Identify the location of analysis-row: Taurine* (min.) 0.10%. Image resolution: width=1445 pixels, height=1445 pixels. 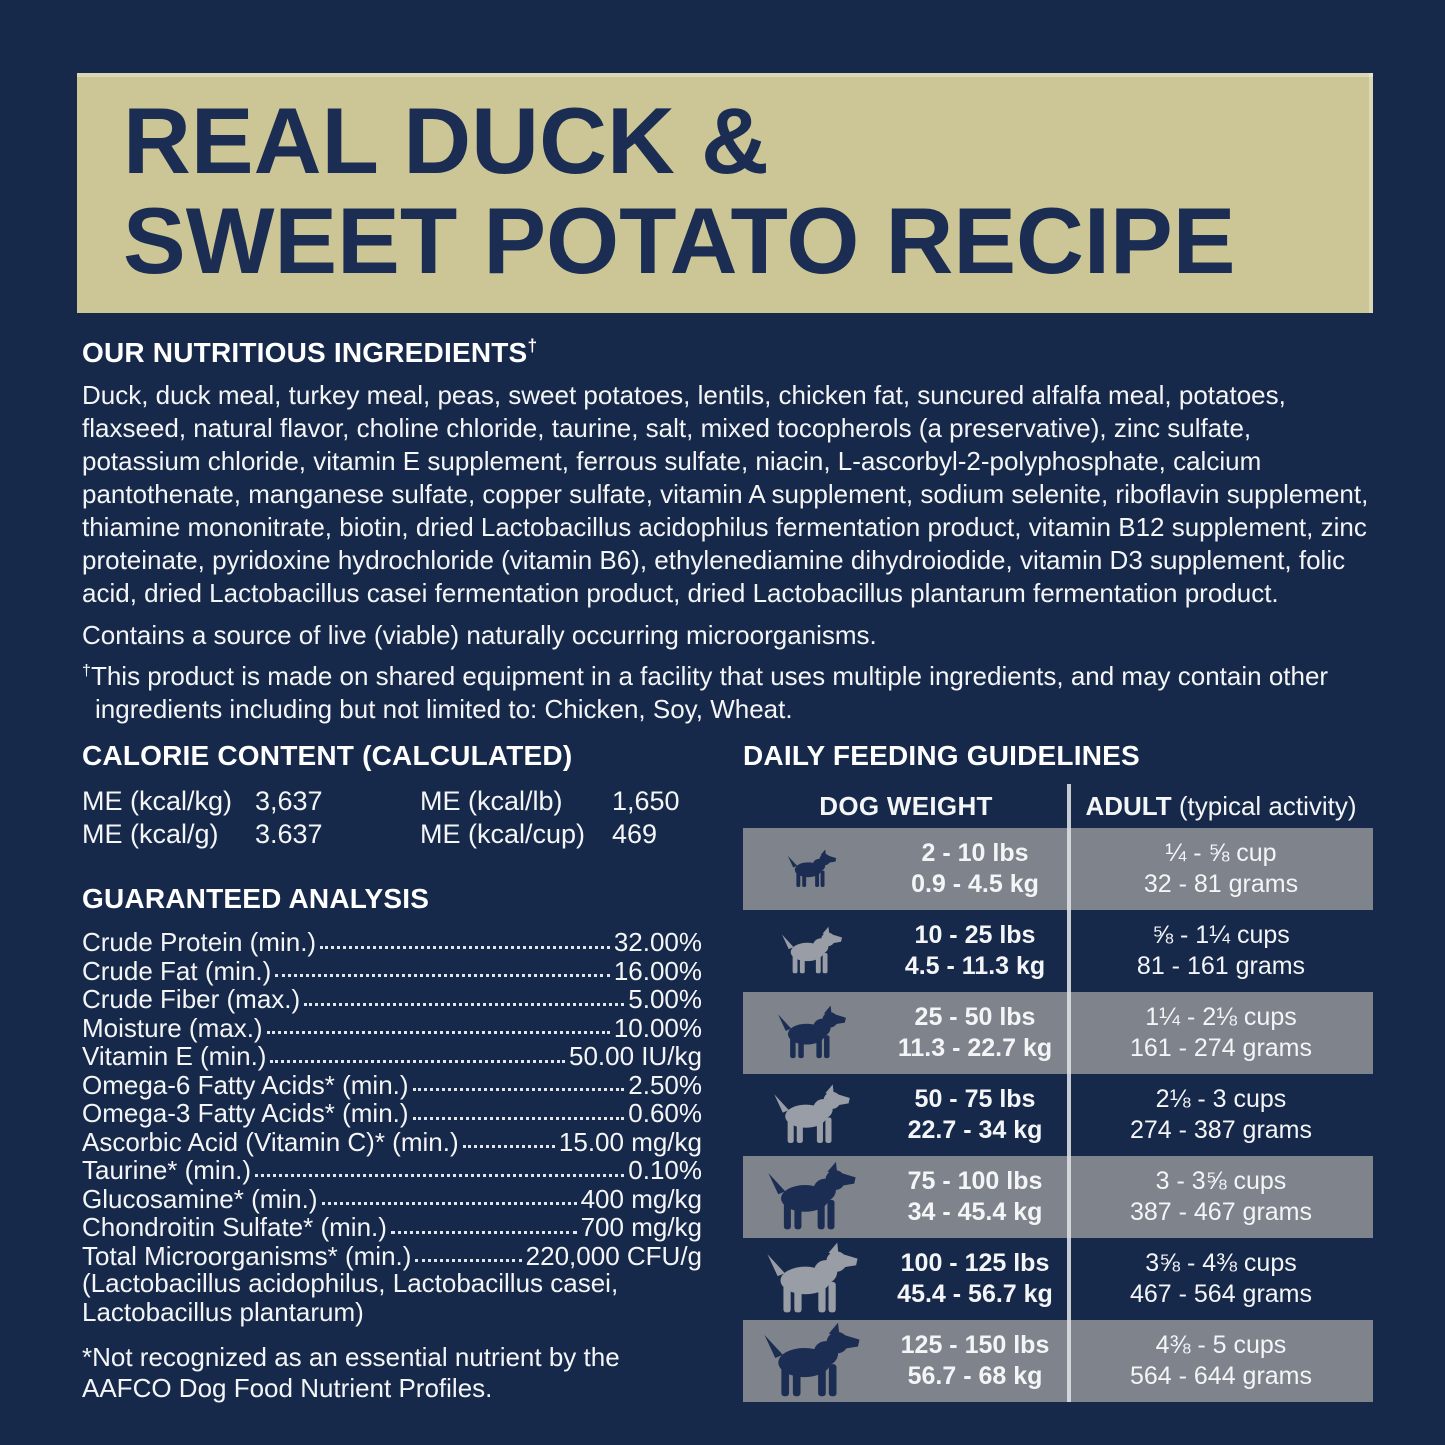
(392, 1170).